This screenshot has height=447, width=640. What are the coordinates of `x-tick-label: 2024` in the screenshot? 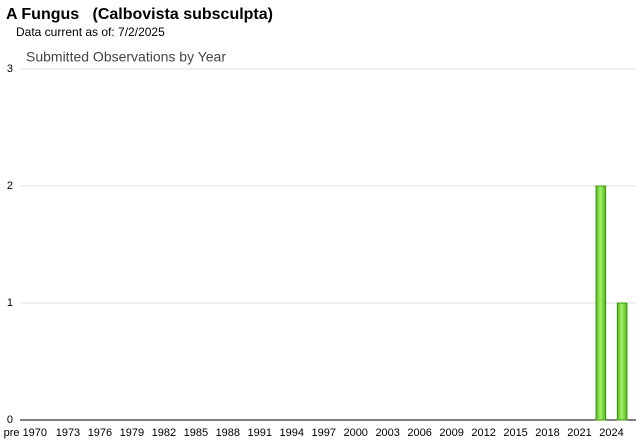 It's located at (611, 433).